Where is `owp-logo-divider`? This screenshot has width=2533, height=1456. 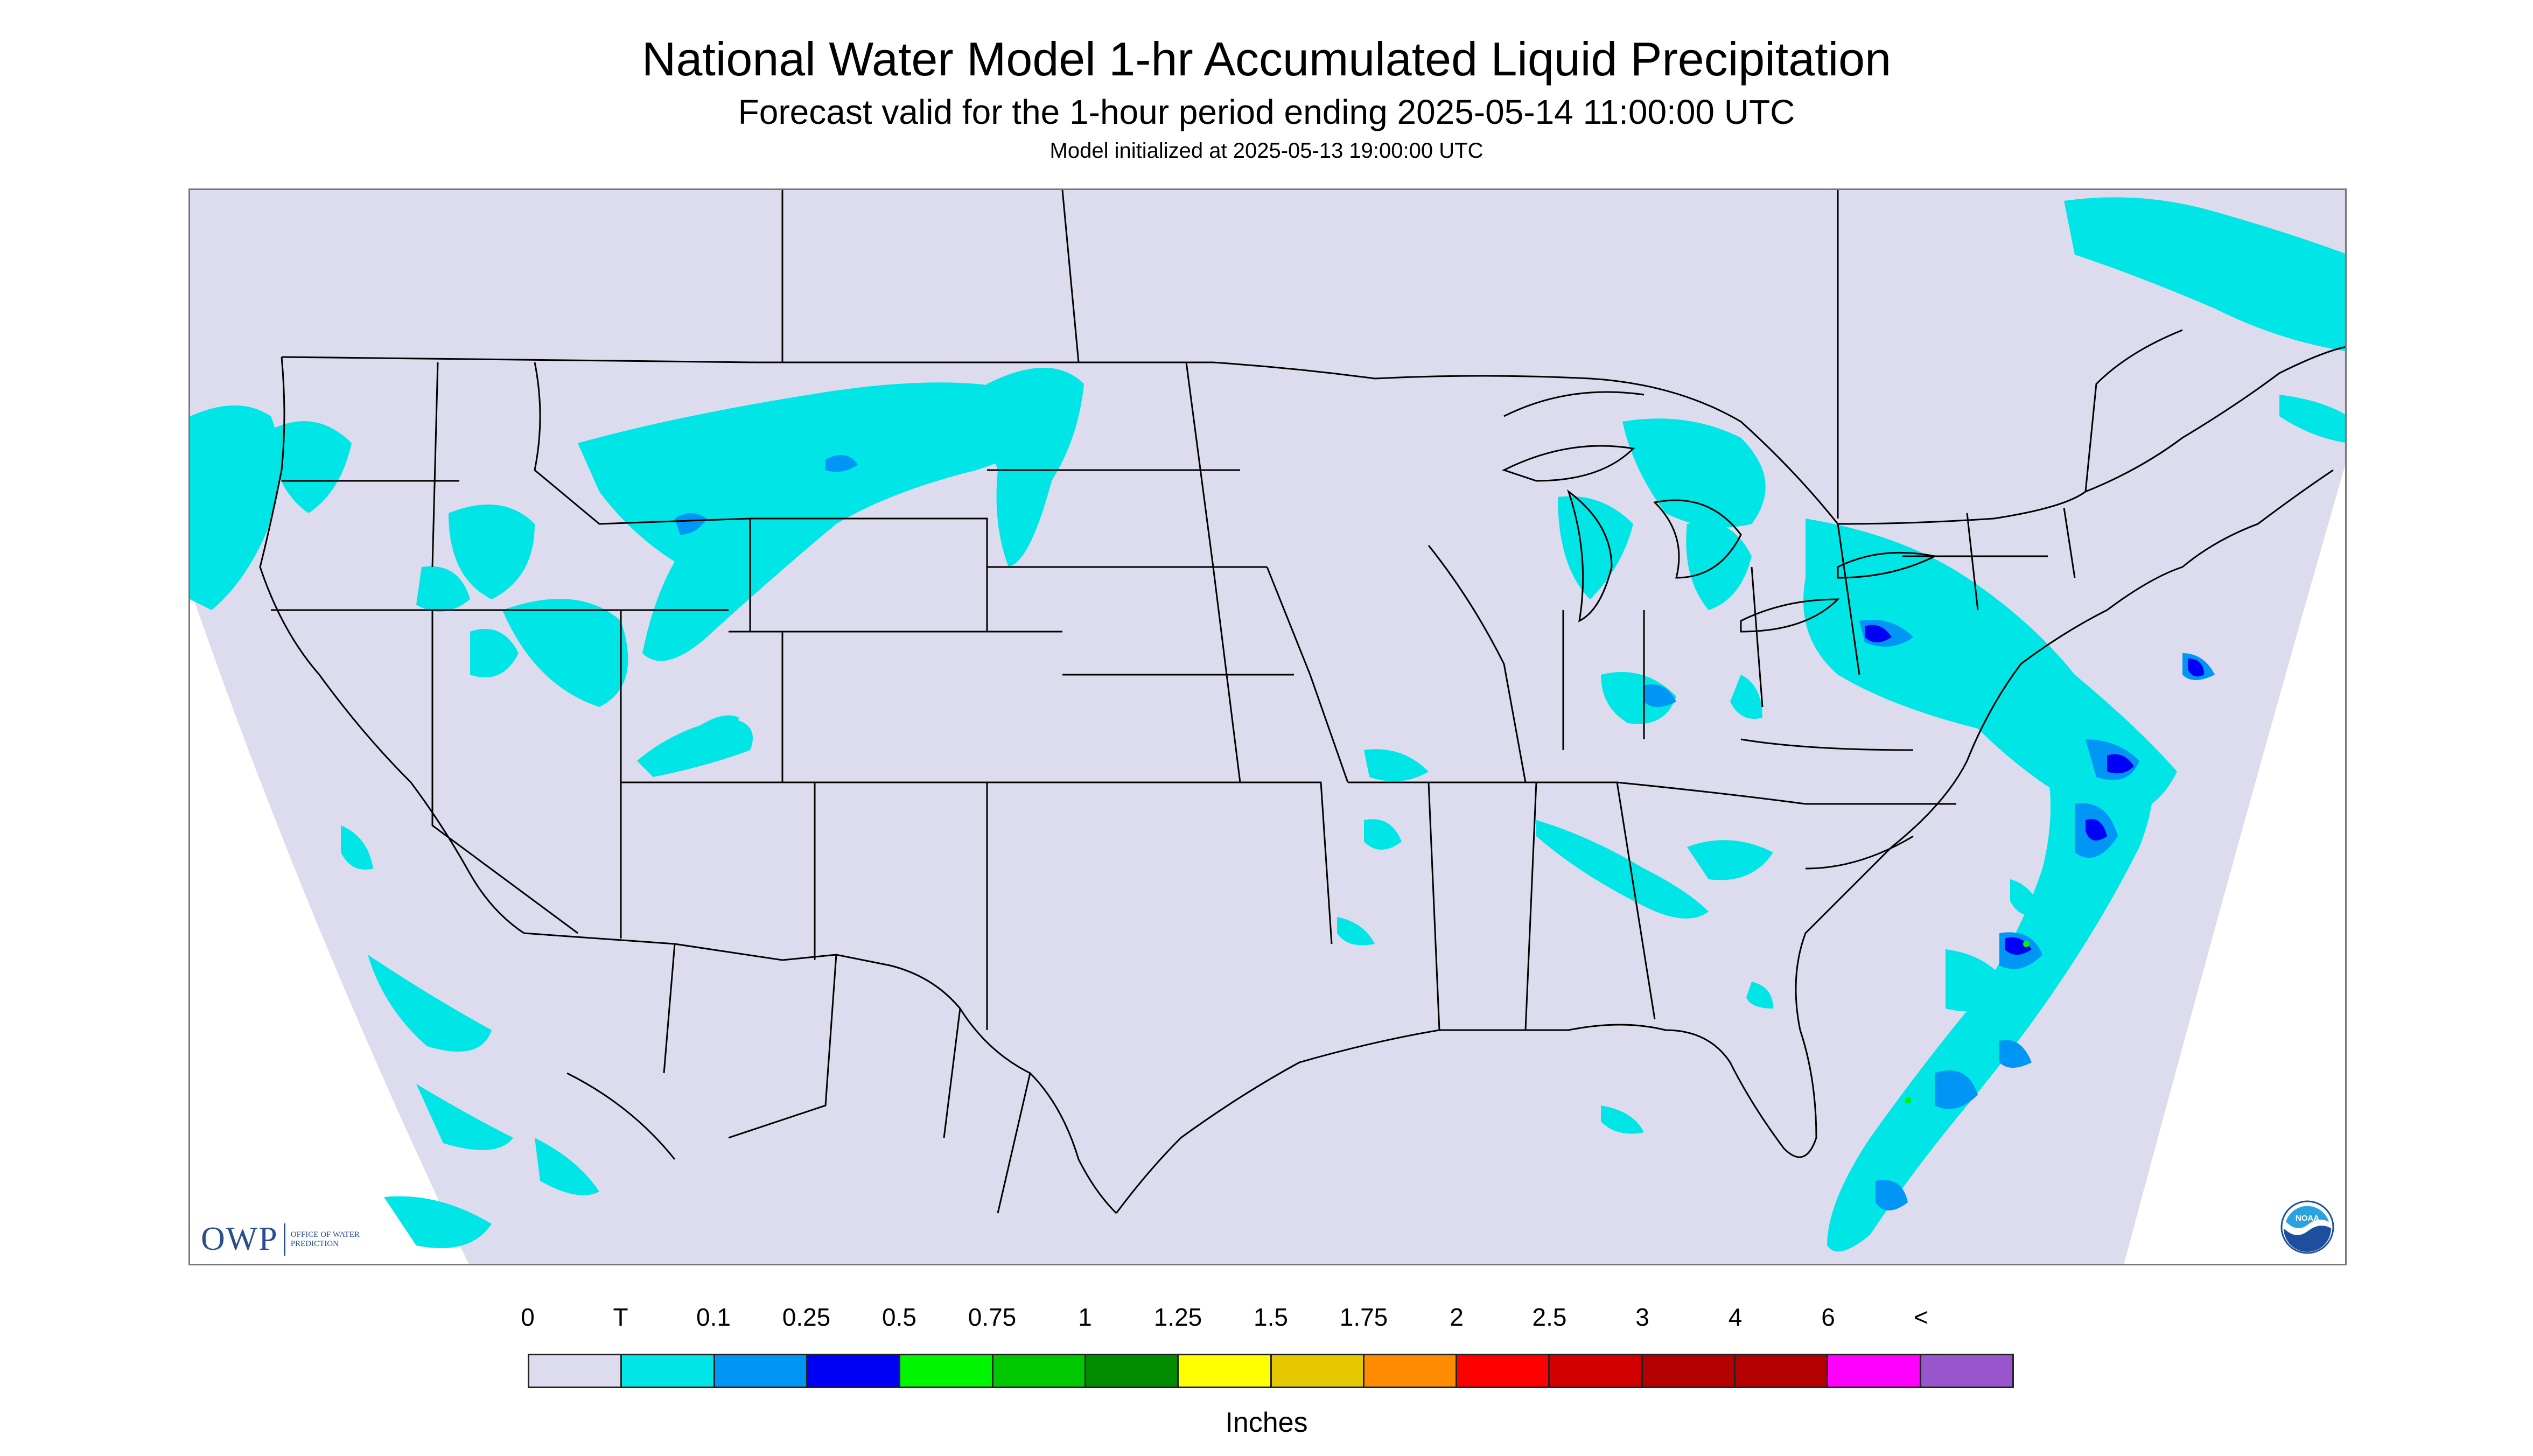 owp-logo-divider is located at coordinates (284, 1239).